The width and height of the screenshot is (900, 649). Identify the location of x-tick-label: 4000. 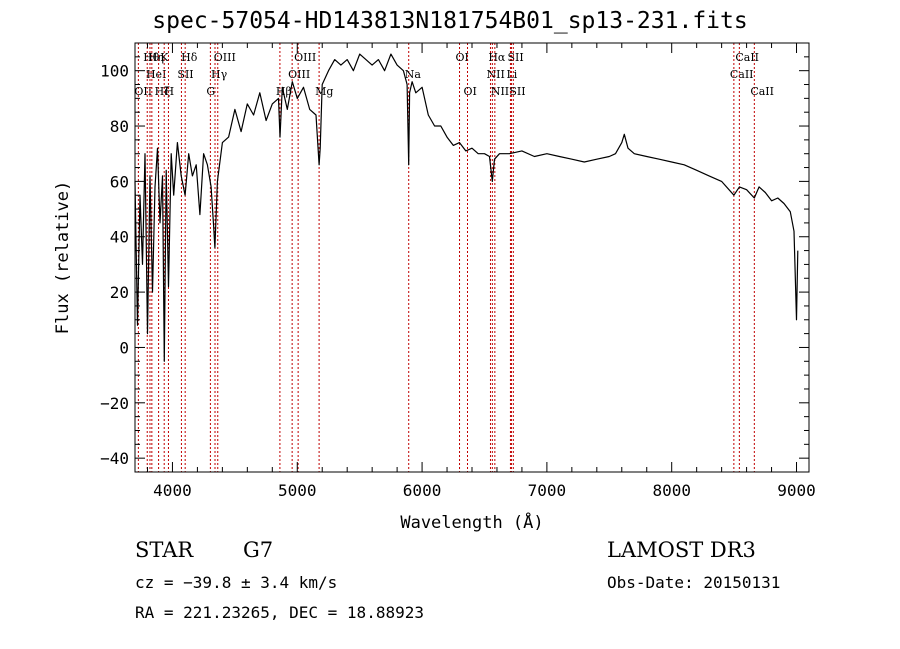
(172, 490).